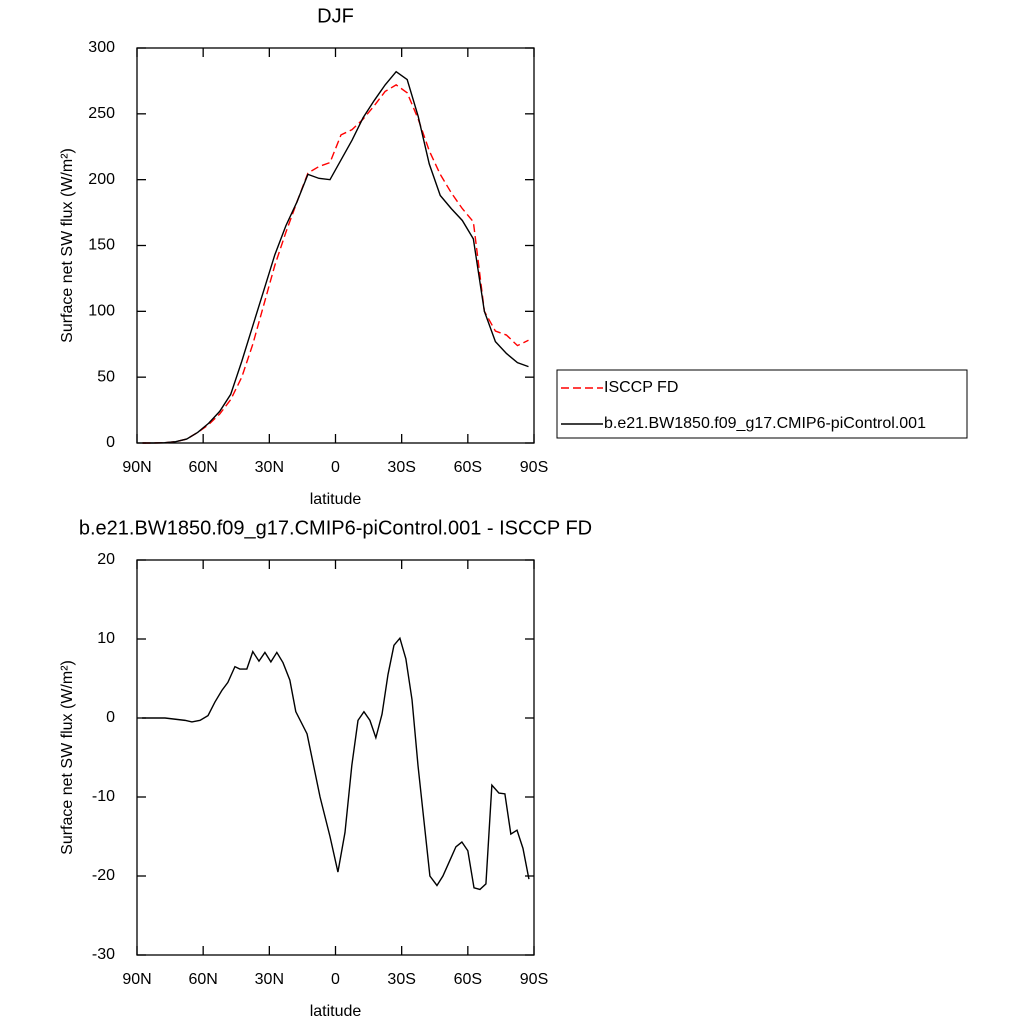 The height and width of the screenshot is (1024, 1024). I want to click on y-tick-label: -20, so click(103, 875).